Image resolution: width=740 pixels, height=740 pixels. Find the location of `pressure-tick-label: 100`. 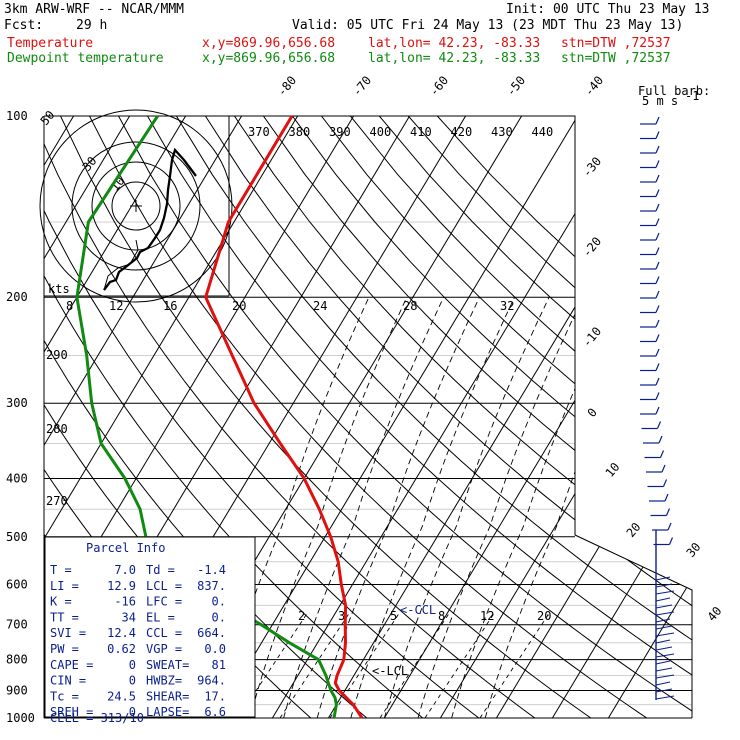

pressure-tick-label: 100 is located at coordinates (17, 116).